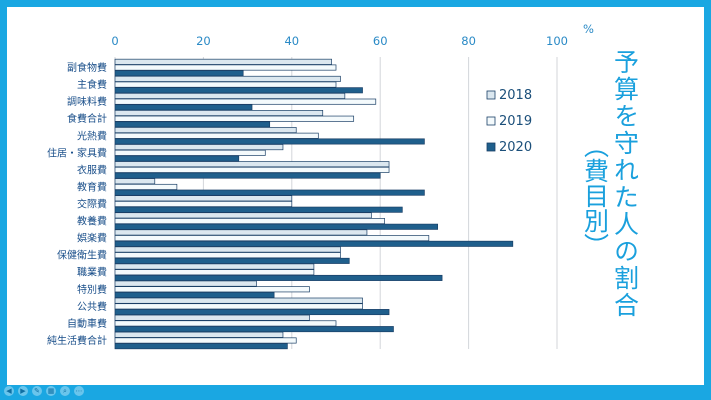 The width and height of the screenshot is (711, 400). I want to click on category-label: 自動車費, so click(87, 323).